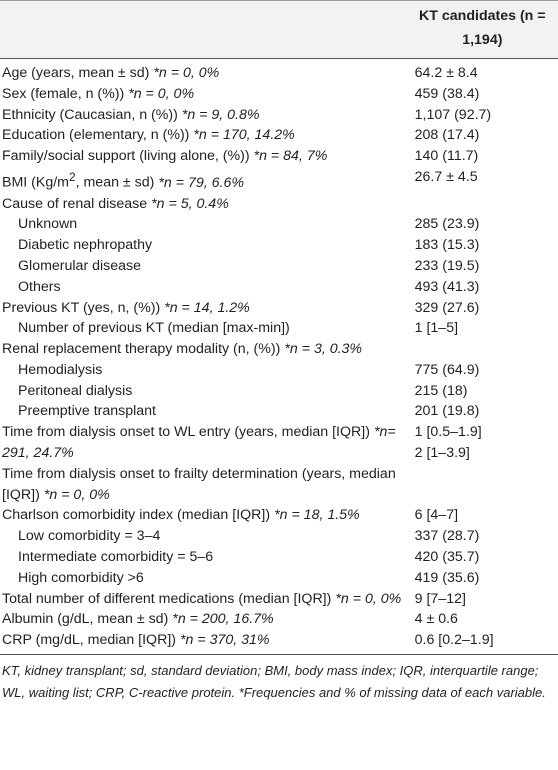 Image resolution: width=558 pixels, height=770 pixels. What do you see at coordinates (482, 308) in the screenshot?
I see `value-cell: 329 (27.6)` at bounding box center [482, 308].